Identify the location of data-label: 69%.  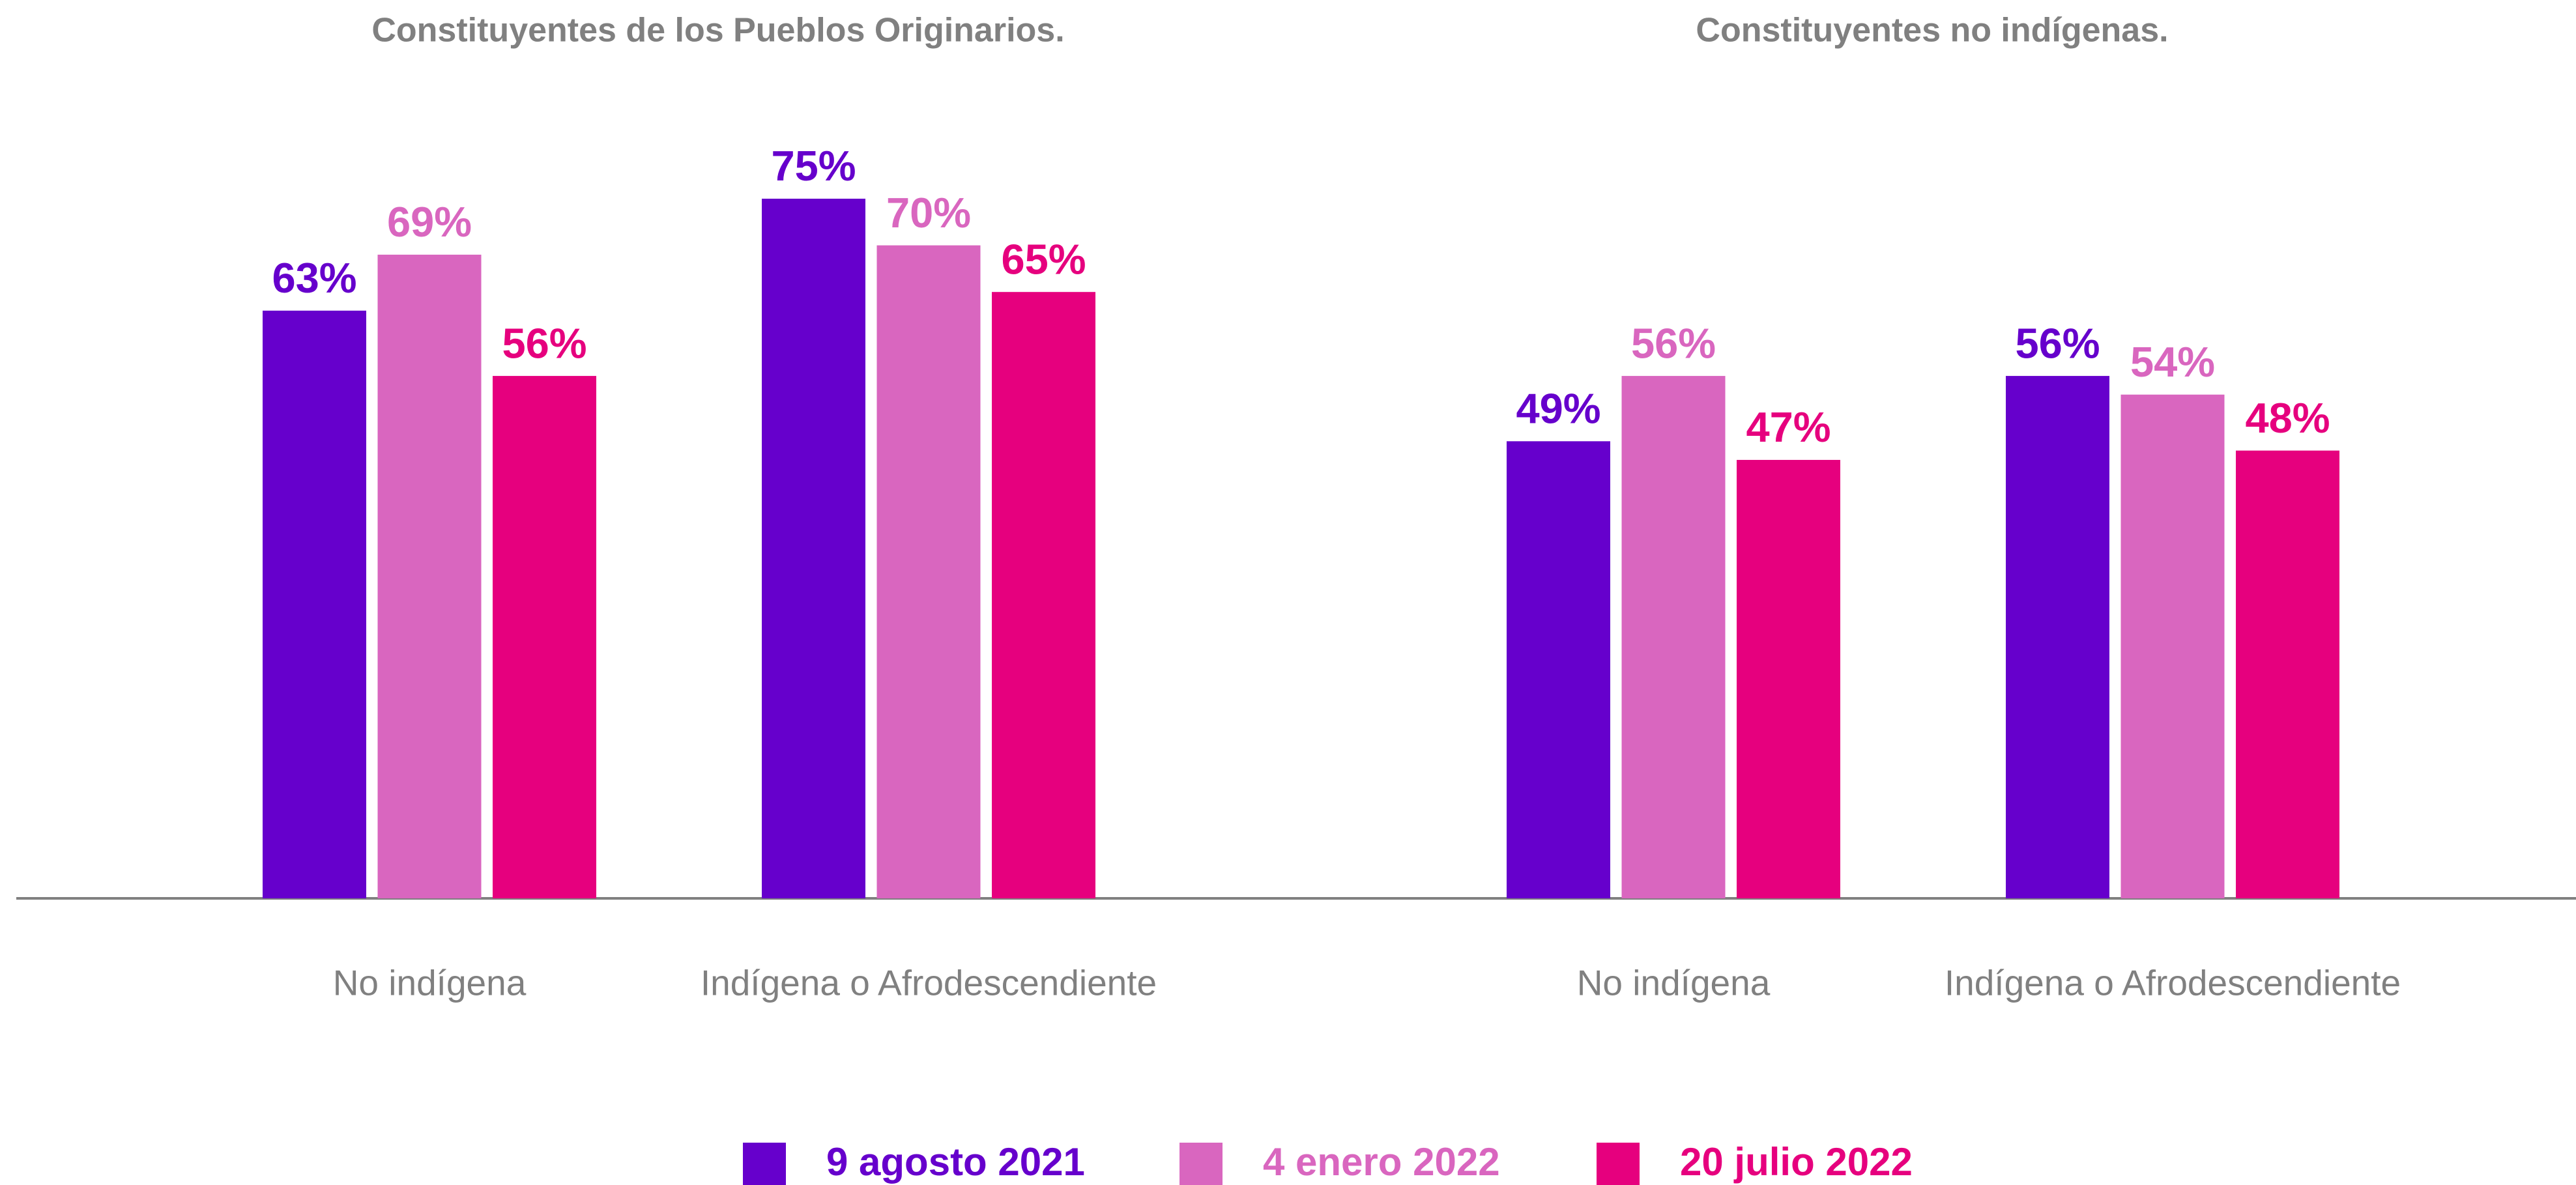
(429, 222).